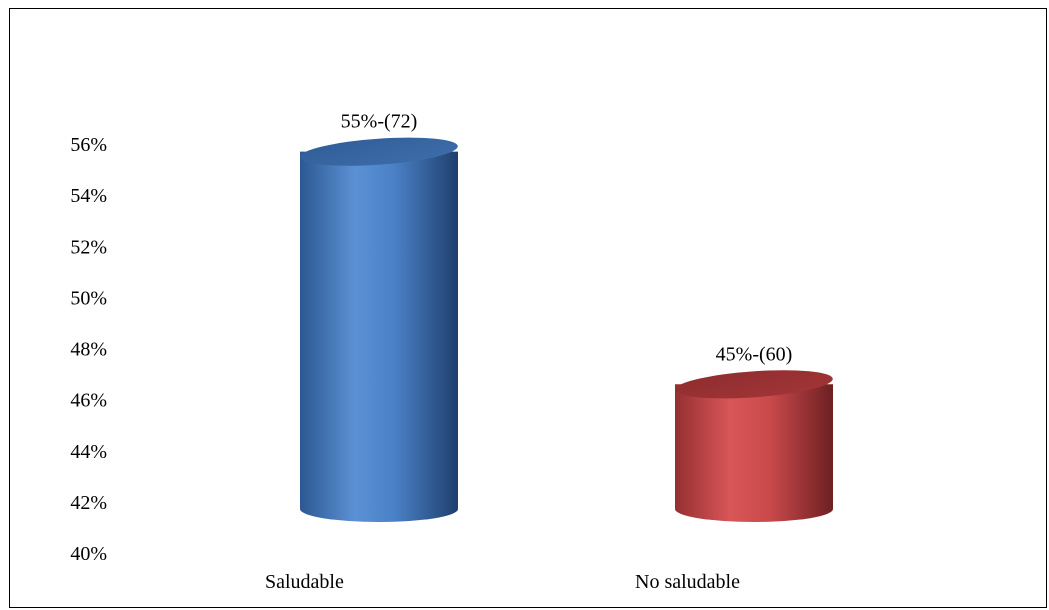 This screenshot has width=1049, height=610. I want to click on data-label: 45%-(60), so click(754, 354).